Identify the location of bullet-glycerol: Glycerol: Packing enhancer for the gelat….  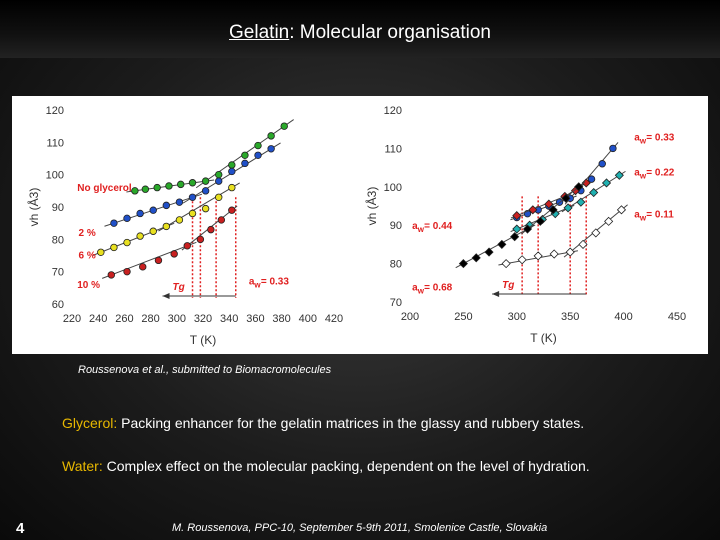
(382, 423).